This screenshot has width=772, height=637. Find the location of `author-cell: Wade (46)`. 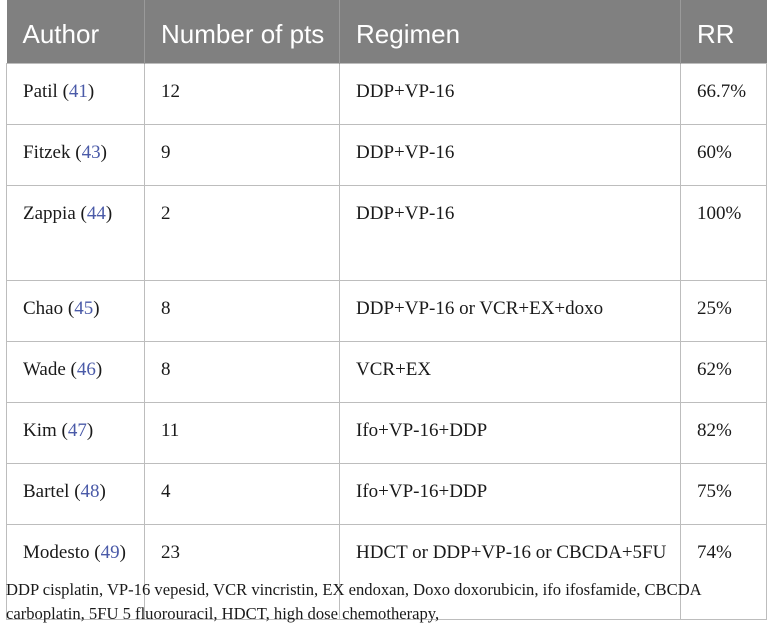

author-cell: Wade (46) is located at coordinates (75, 371).